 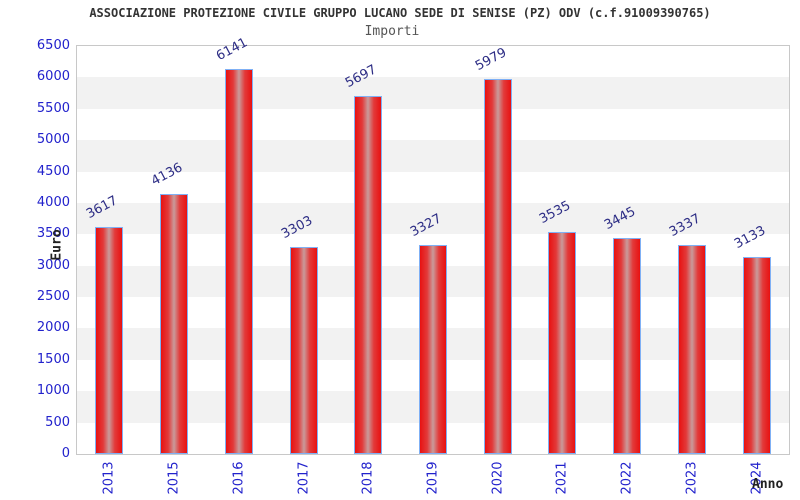 I want to click on bar-2016, so click(x=238, y=261).